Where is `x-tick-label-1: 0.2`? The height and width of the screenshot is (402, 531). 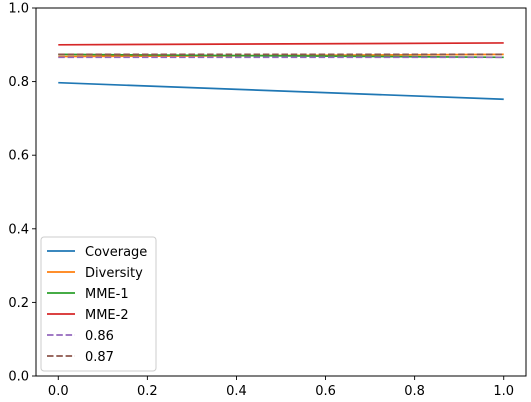
x-tick-label-1: 0.2 is located at coordinates (147, 391).